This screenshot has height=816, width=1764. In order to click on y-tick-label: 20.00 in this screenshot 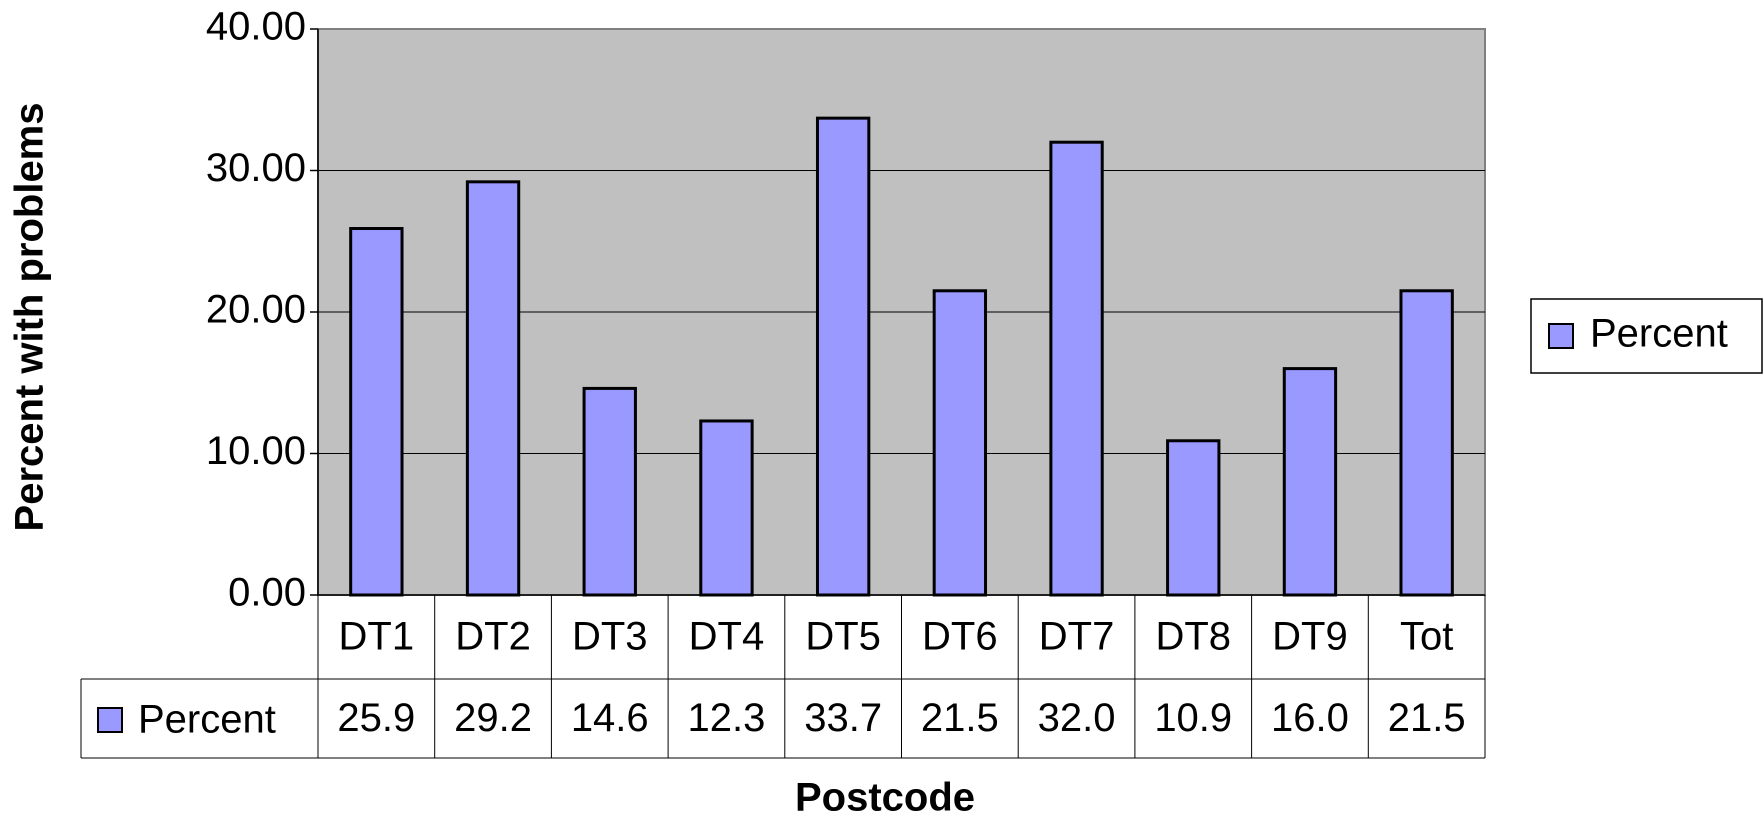, I will do `click(256, 310)`.